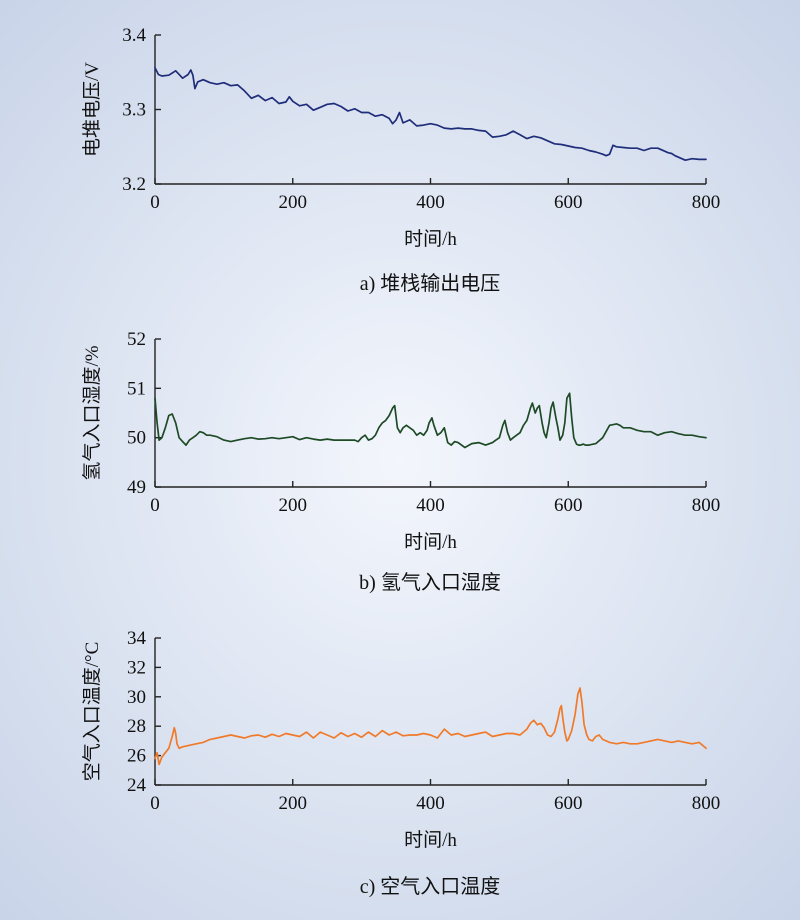  Describe the element at coordinates (136, 667) in the screenshot. I see `y-tick-label: 32` at that location.